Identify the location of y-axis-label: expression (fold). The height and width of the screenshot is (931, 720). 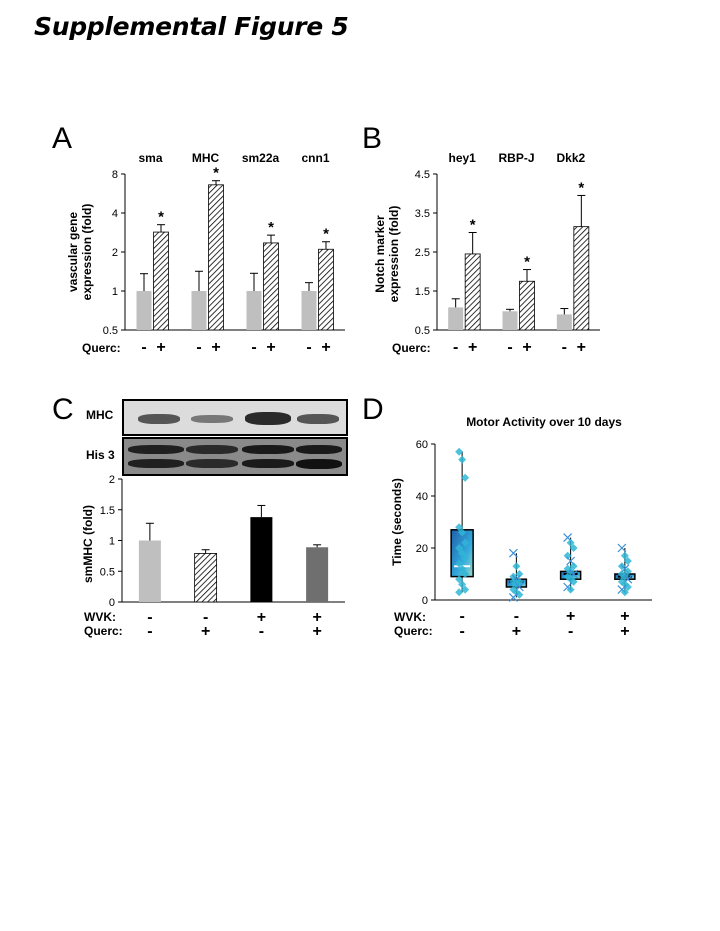
(87, 252).